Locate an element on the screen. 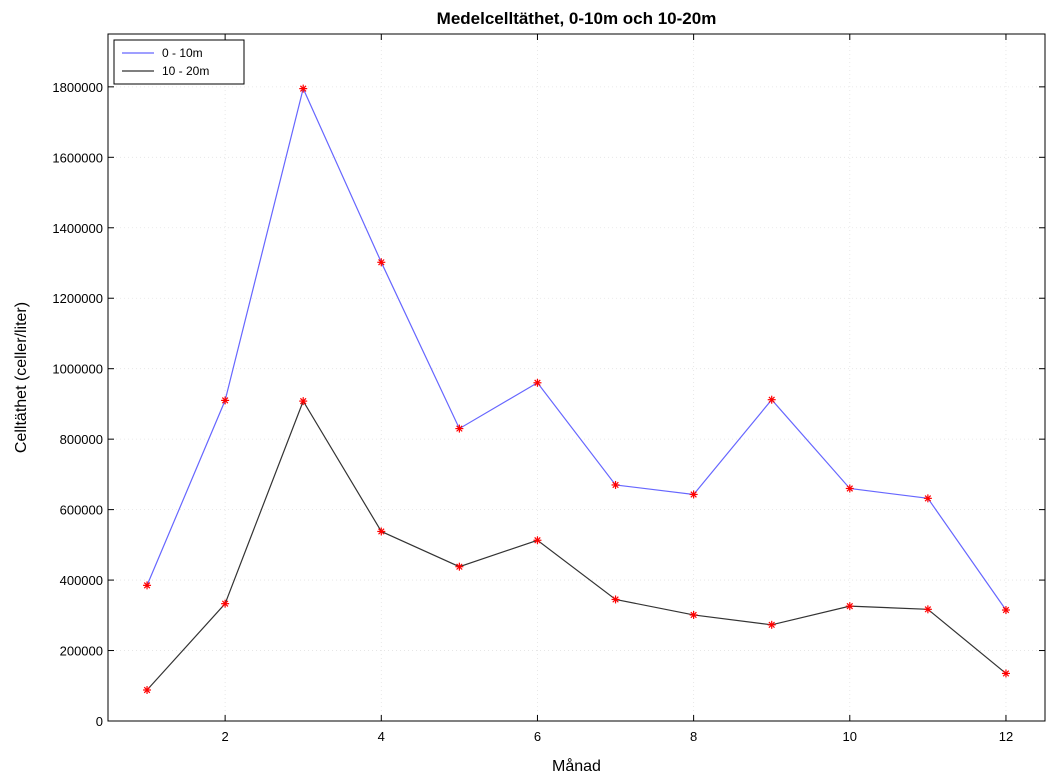  y-tick-label: 1800000 is located at coordinates (77, 87).